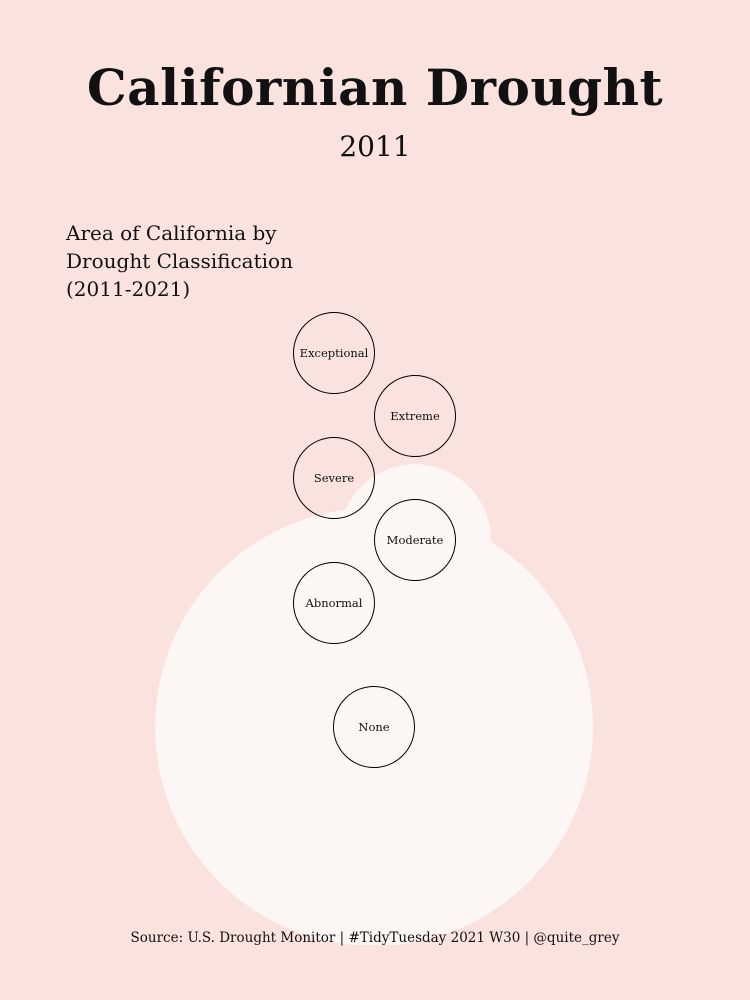 The height and width of the screenshot is (1000, 750). I want to click on category-ring-none, so click(374, 727).